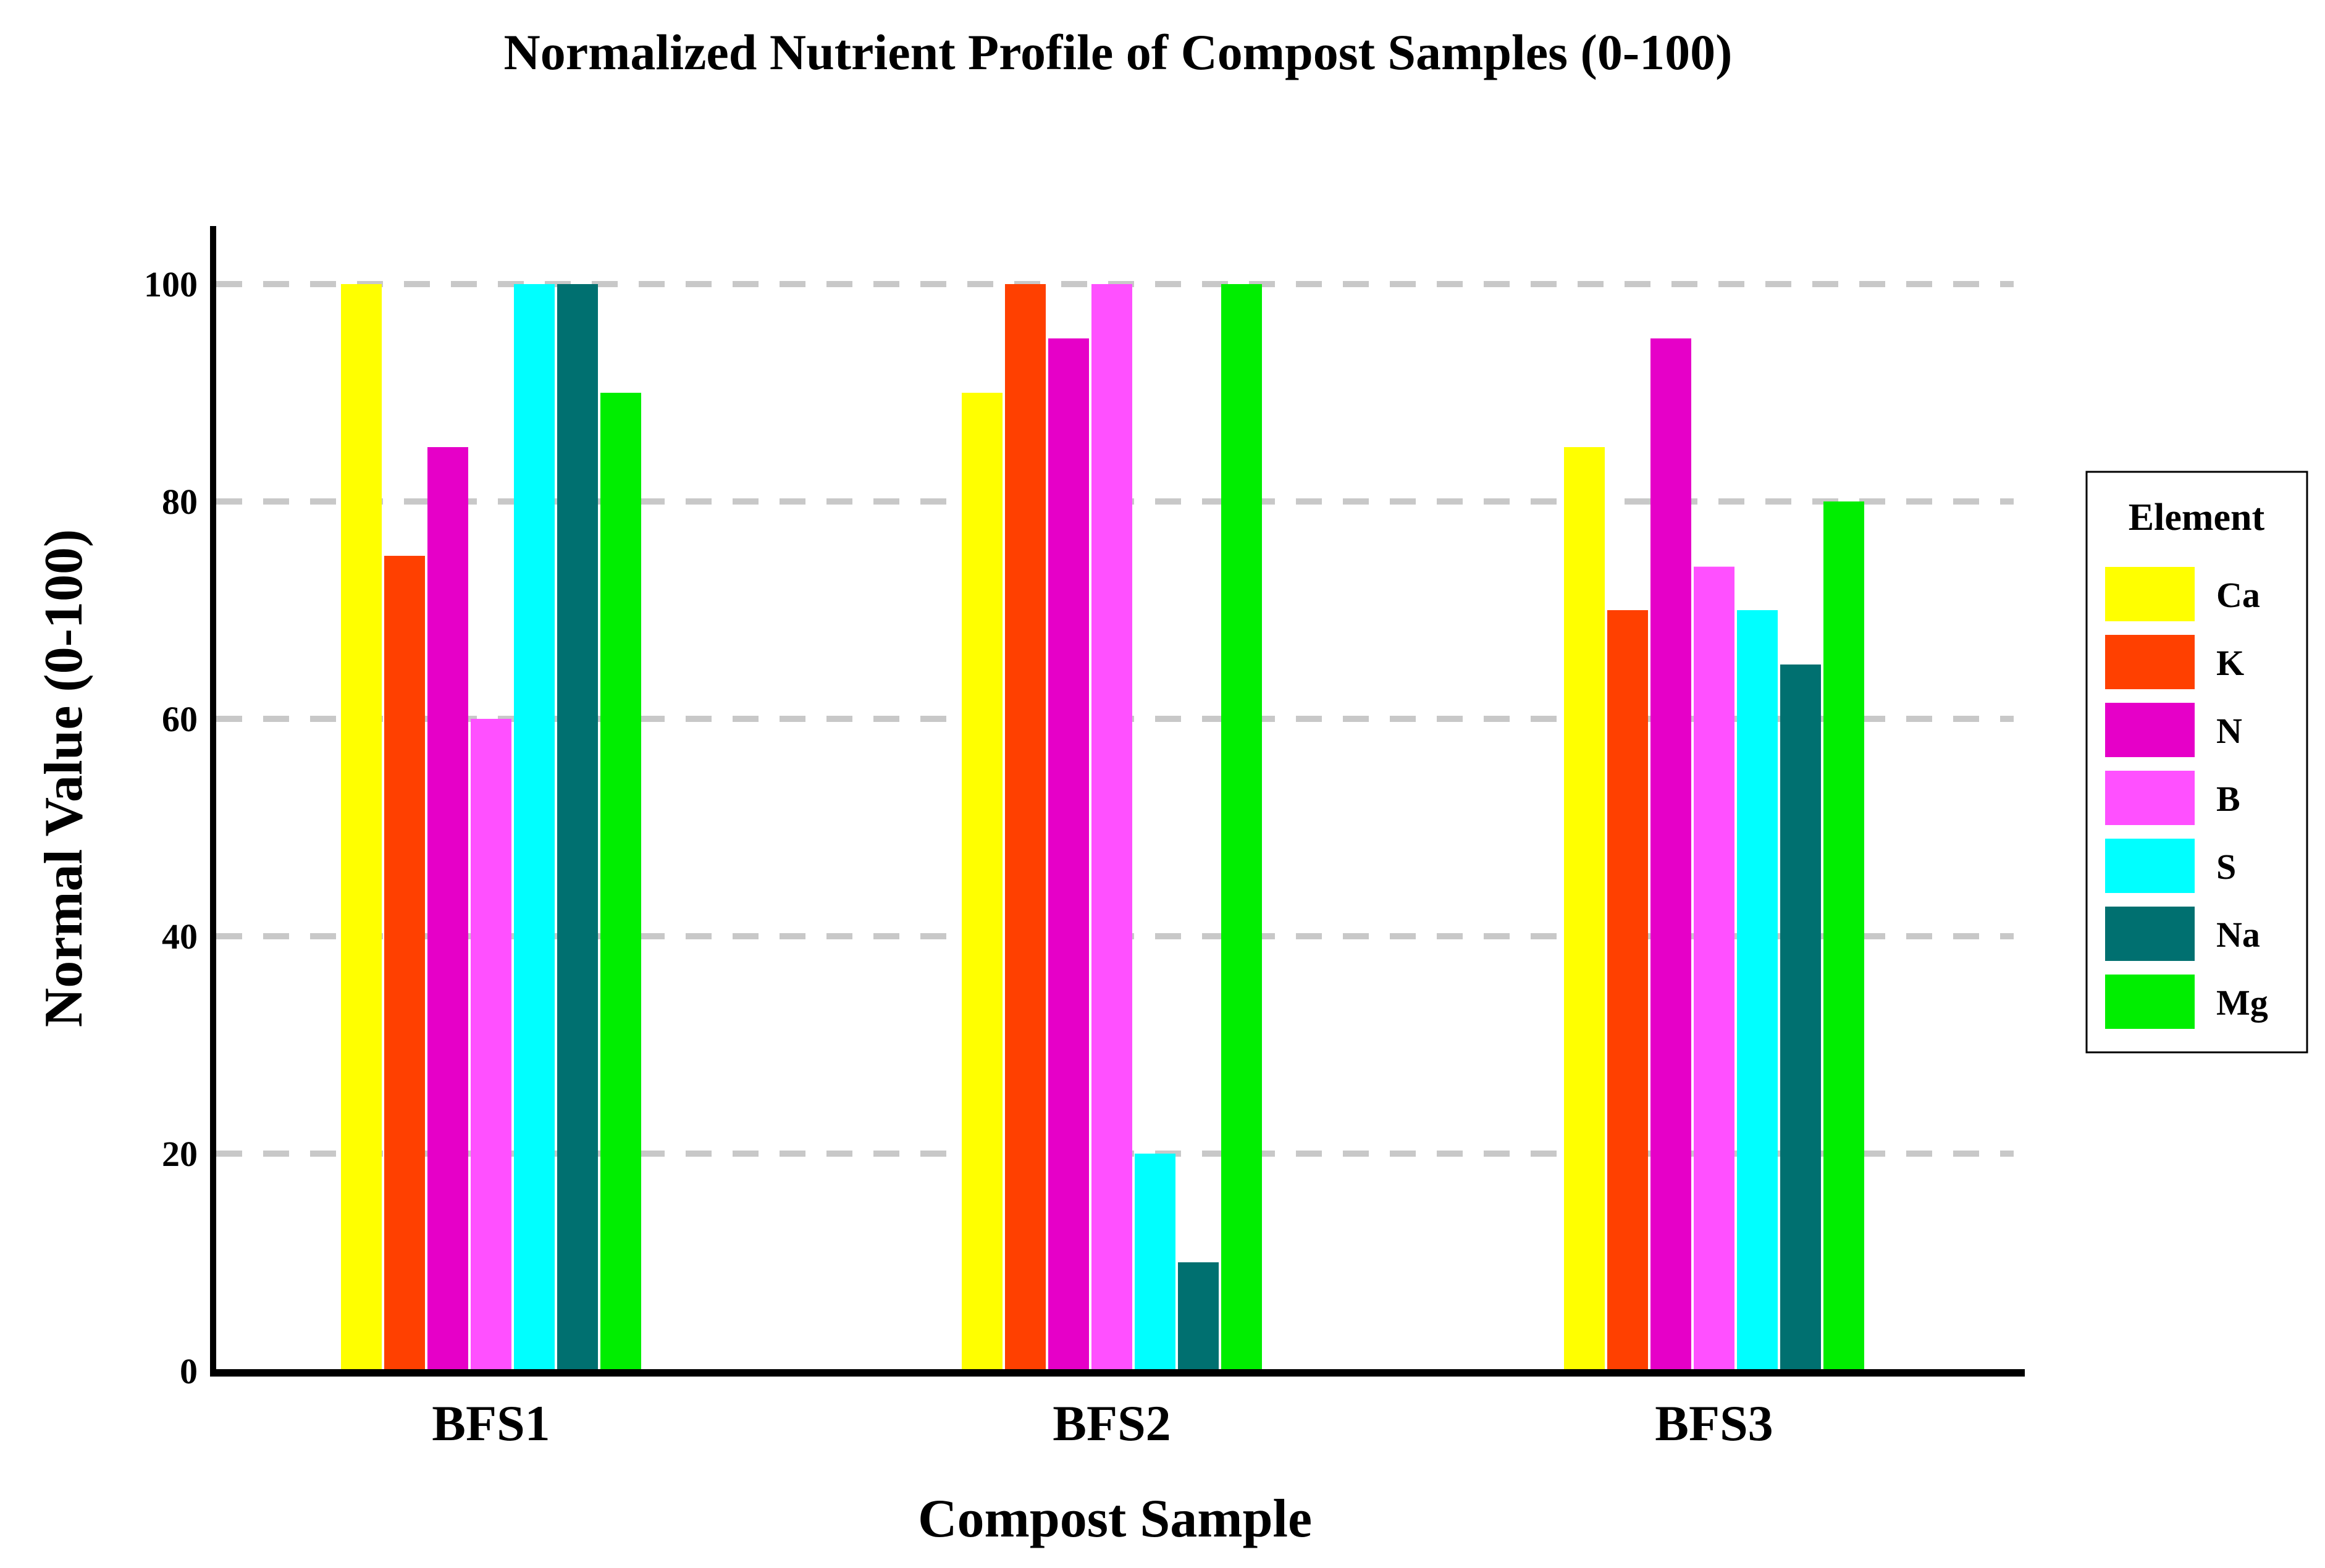 The width and height of the screenshot is (2325, 1568). Describe the element at coordinates (1800, 1018) in the screenshot. I see `bar-bfs3-na` at that location.